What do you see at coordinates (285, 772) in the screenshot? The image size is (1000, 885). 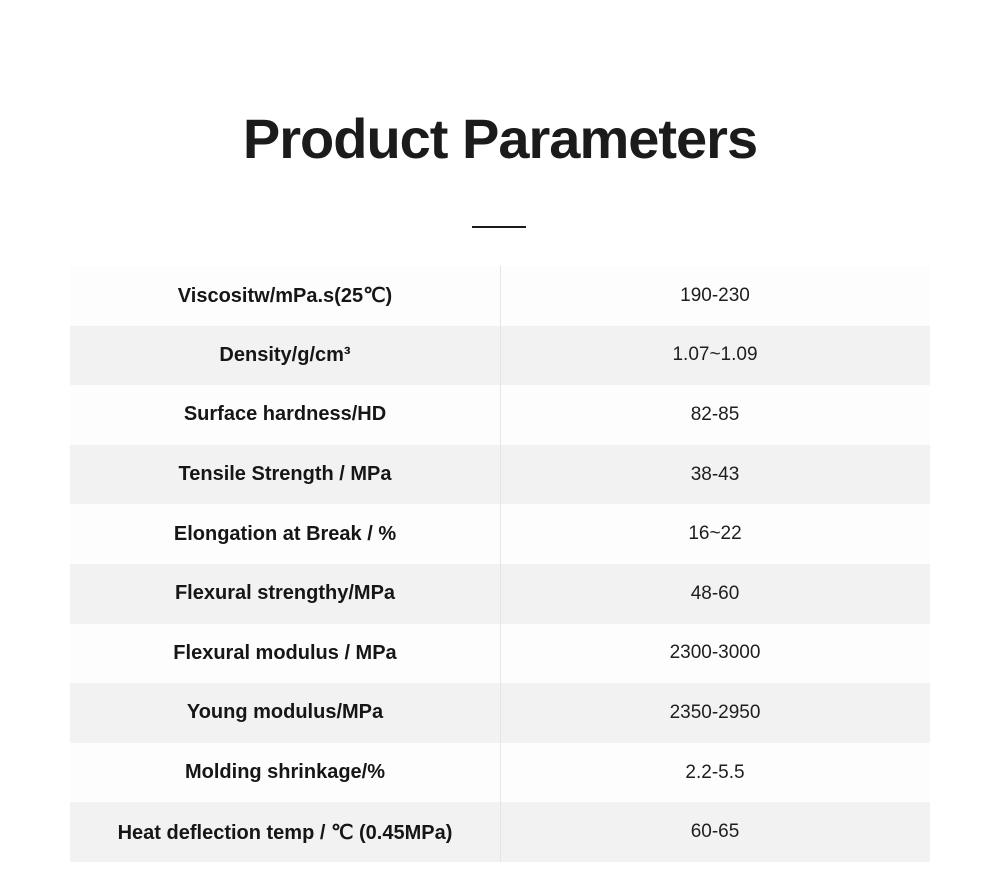 I see `param-label-cell: Molding shrinkage/%` at bounding box center [285, 772].